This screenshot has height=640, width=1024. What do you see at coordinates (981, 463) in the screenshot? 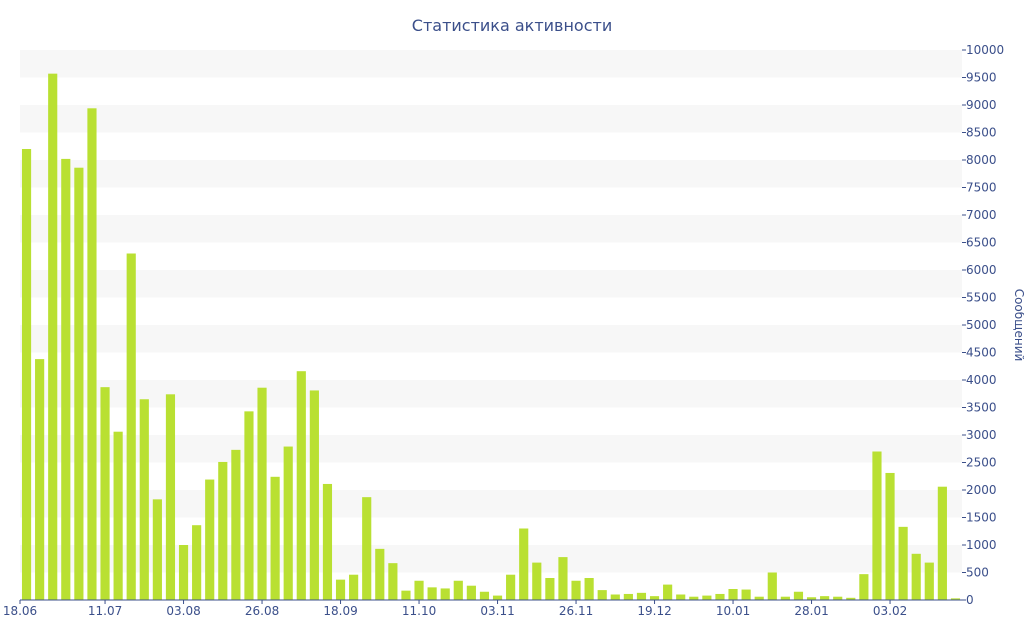
I see `y-tick-label: 2500` at bounding box center [981, 463].